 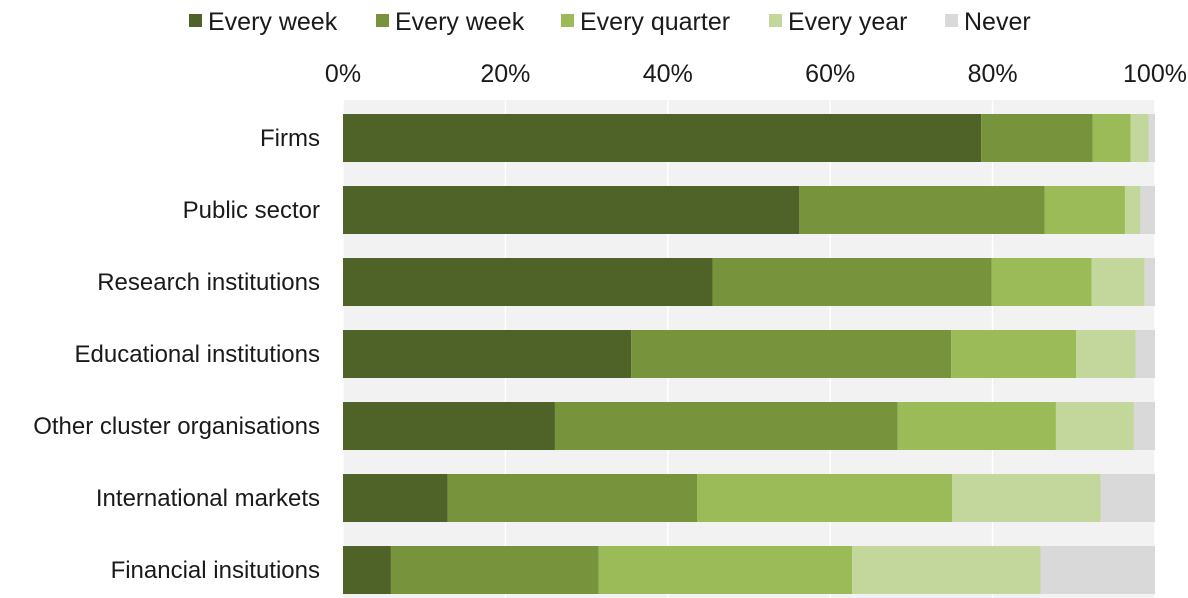 What do you see at coordinates (668, 74) in the screenshot?
I see `x-tick-label: 40%` at bounding box center [668, 74].